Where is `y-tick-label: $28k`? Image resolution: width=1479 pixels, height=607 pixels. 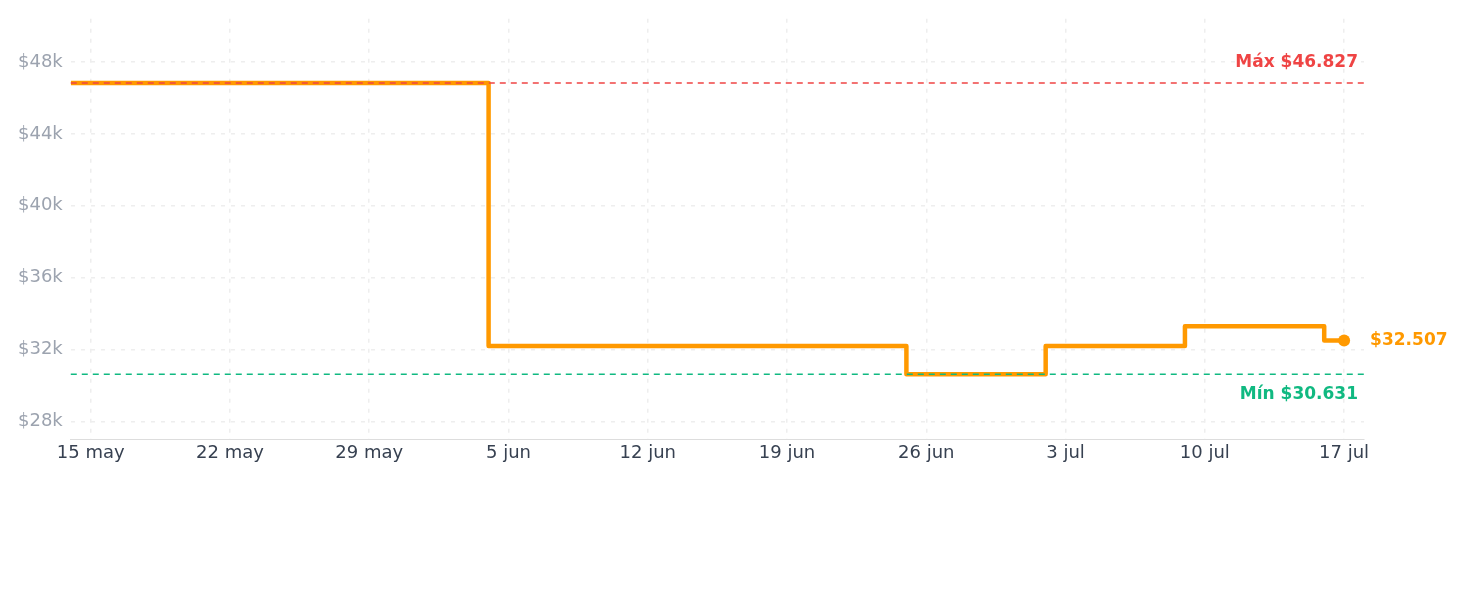 y-tick-label: $28k is located at coordinates (41, 420).